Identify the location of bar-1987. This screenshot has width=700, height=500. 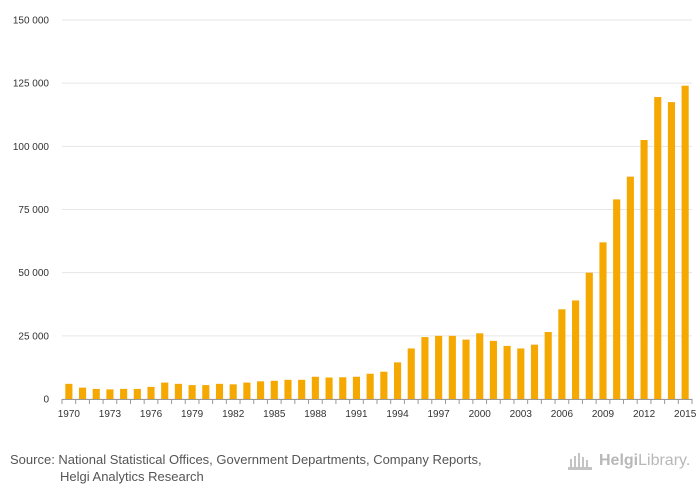
(302, 389).